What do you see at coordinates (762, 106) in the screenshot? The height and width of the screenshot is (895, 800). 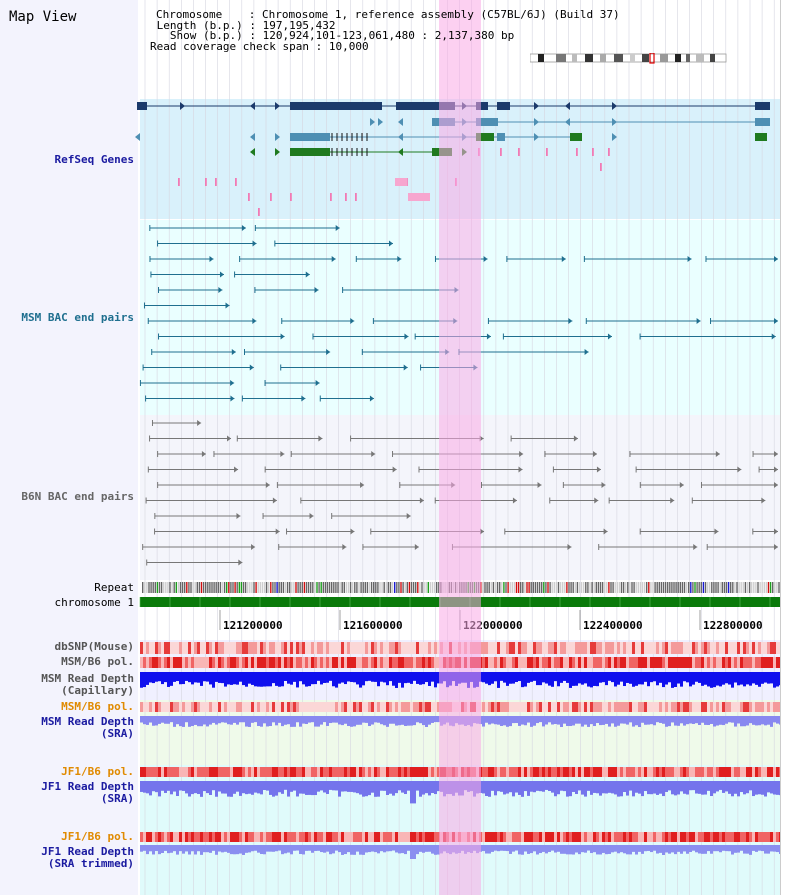 I see `gene-exon` at bounding box center [762, 106].